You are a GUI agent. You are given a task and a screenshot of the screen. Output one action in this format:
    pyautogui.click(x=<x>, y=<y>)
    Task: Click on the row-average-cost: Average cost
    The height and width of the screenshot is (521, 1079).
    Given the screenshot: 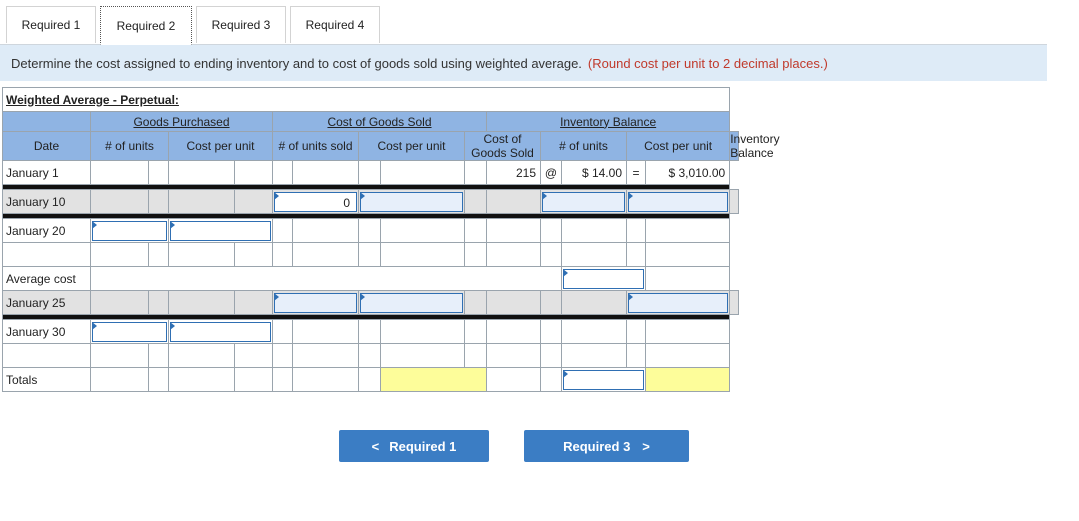 What is the action you would take?
    pyautogui.click(x=370, y=278)
    